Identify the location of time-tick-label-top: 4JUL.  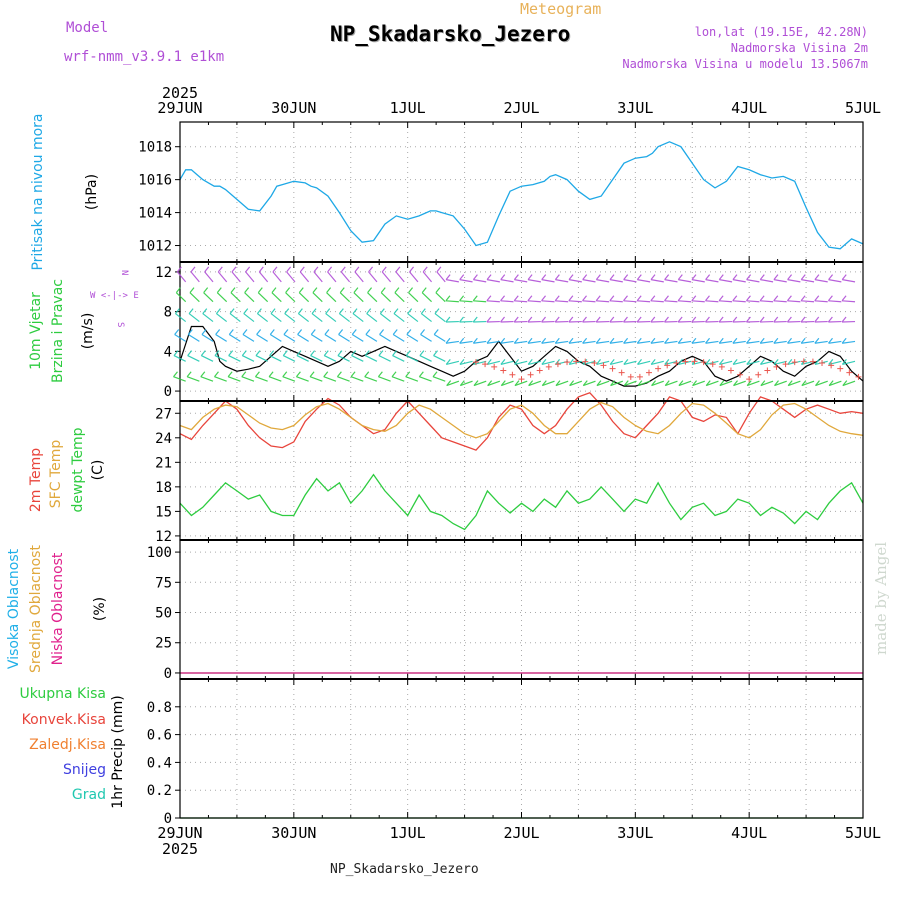
(749, 108).